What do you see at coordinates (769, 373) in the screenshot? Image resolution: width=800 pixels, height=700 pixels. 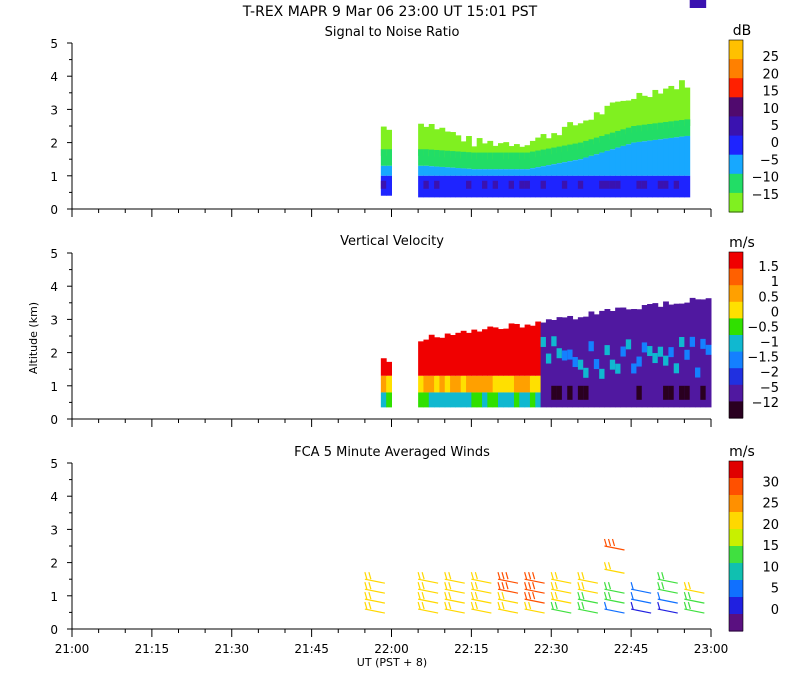 I see `colorbar-label: −2` at bounding box center [769, 373].